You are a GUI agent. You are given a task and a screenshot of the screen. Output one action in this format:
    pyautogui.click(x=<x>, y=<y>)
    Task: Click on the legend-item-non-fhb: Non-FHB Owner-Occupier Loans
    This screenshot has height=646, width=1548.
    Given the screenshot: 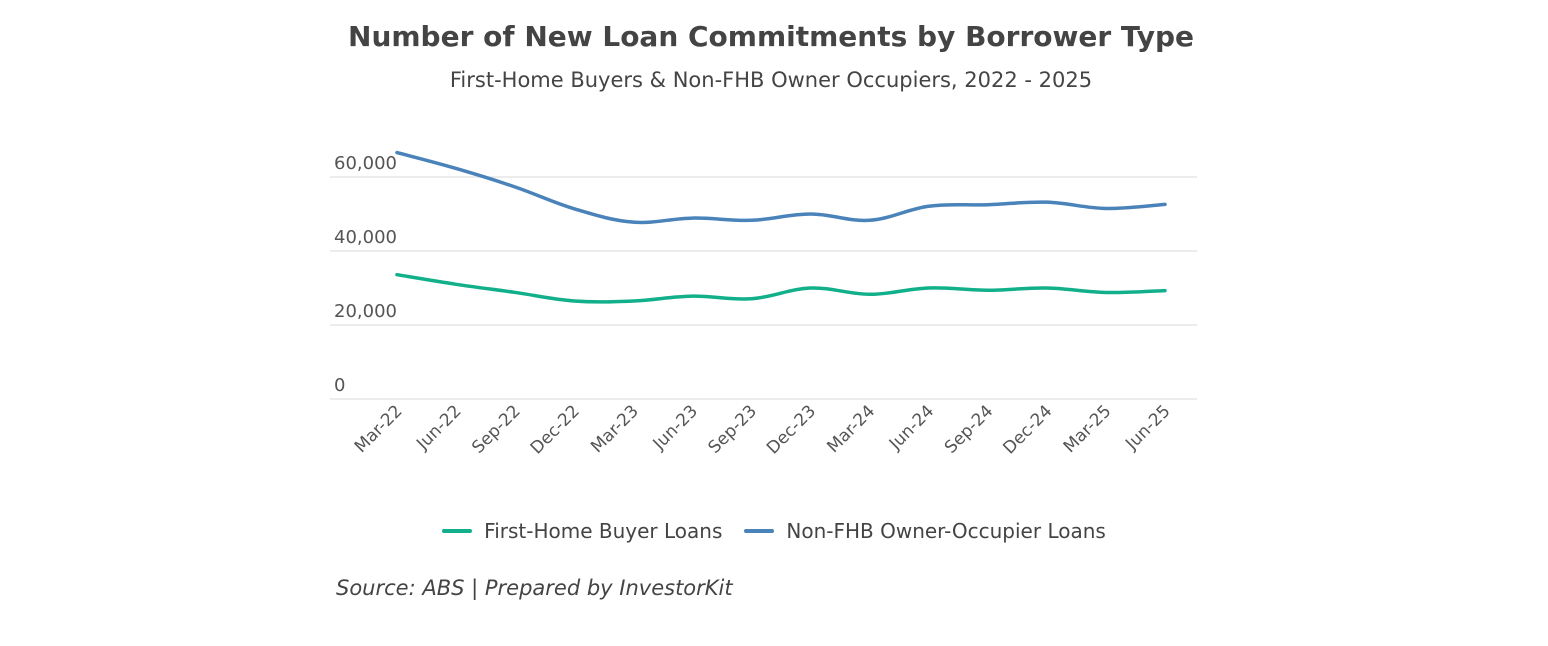 What is the action you would take?
    pyautogui.click(x=925, y=531)
    